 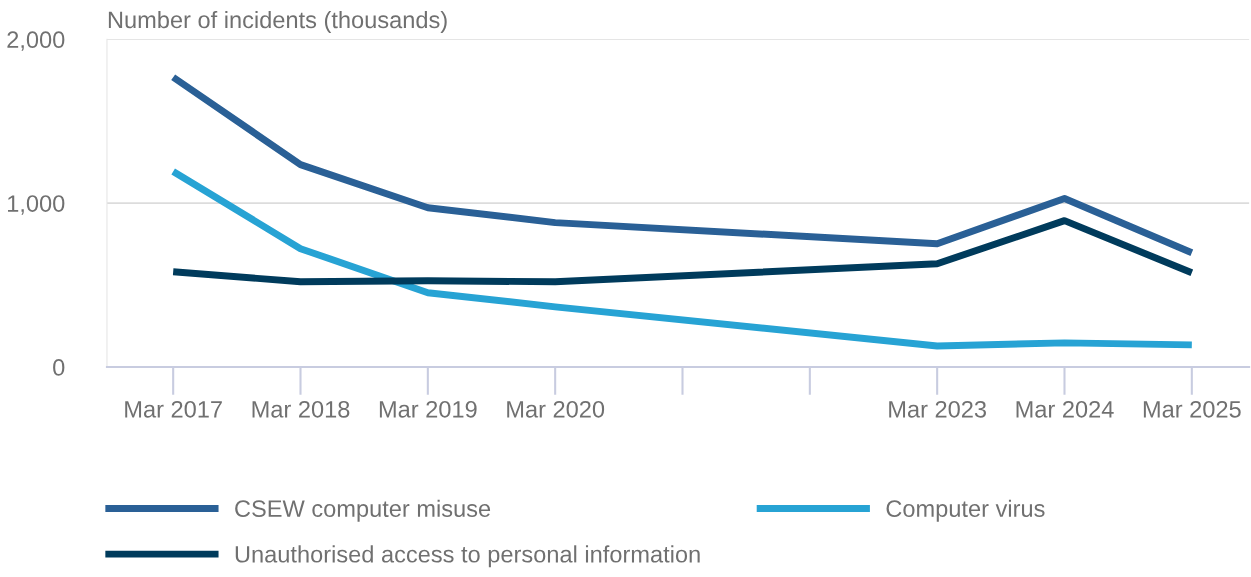 I want to click on legend-label: CSEW computer misuse, so click(x=363, y=510).